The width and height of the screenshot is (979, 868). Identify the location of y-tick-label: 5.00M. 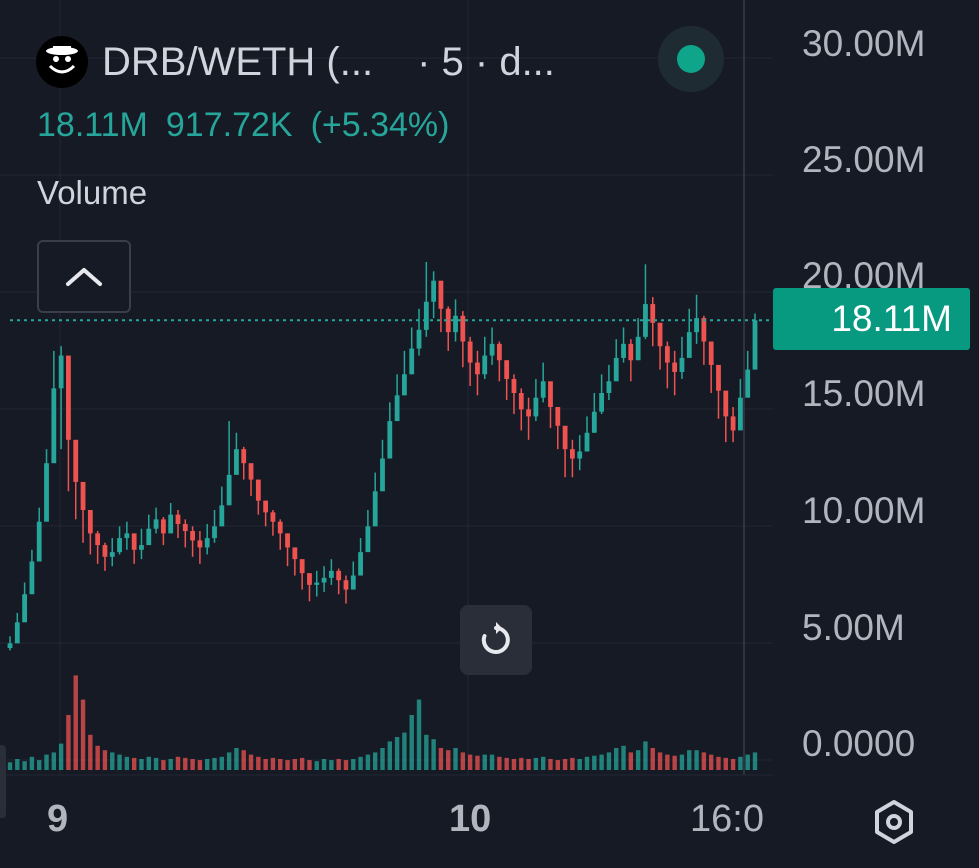
(853, 627).